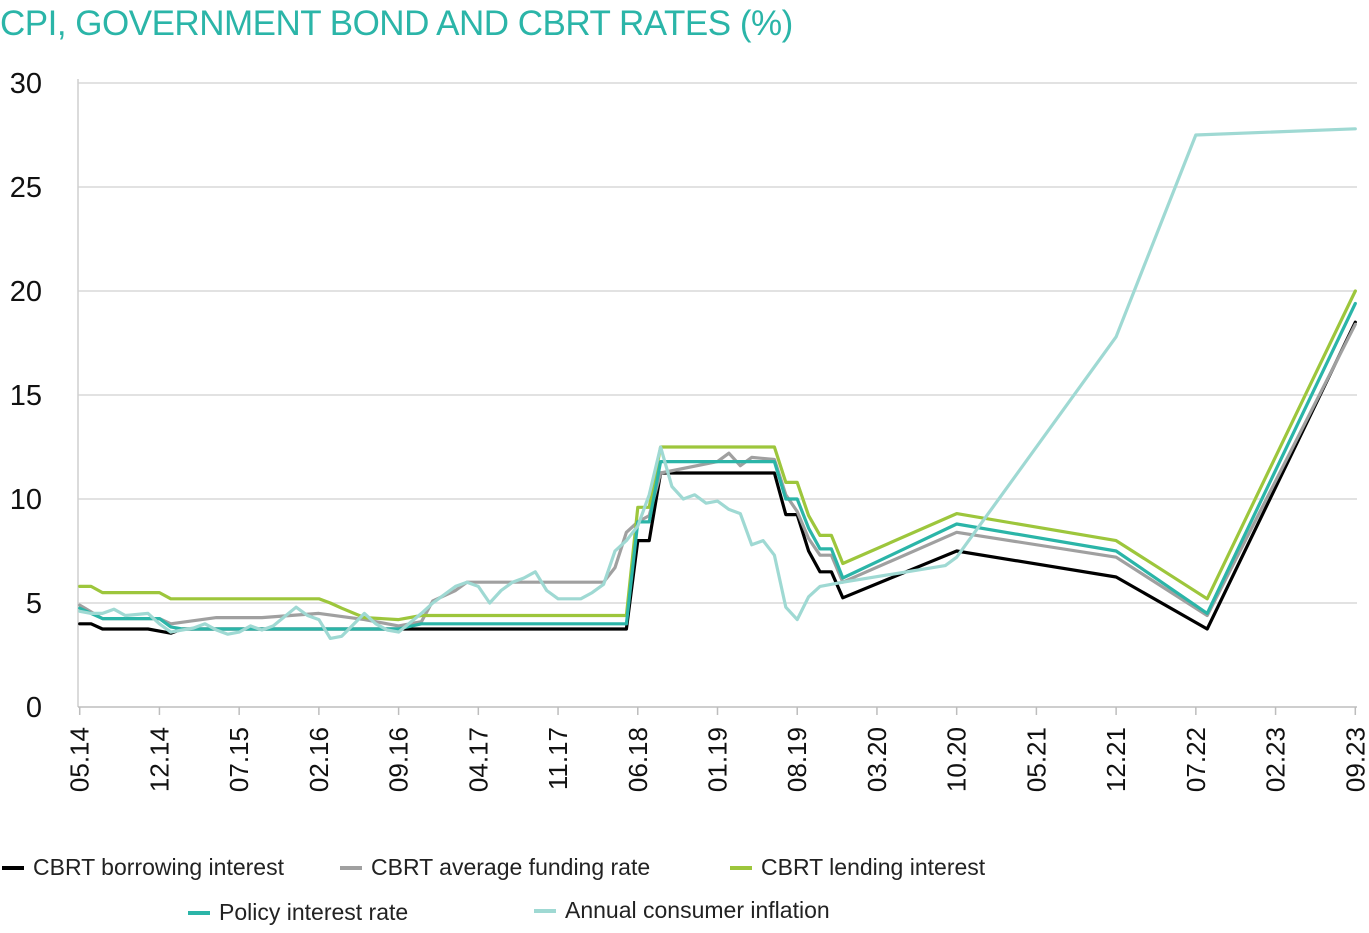 The width and height of the screenshot is (1369, 933). What do you see at coordinates (34, 604) in the screenshot?
I see `y-tick-label: 5` at bounding box center [34, 604].